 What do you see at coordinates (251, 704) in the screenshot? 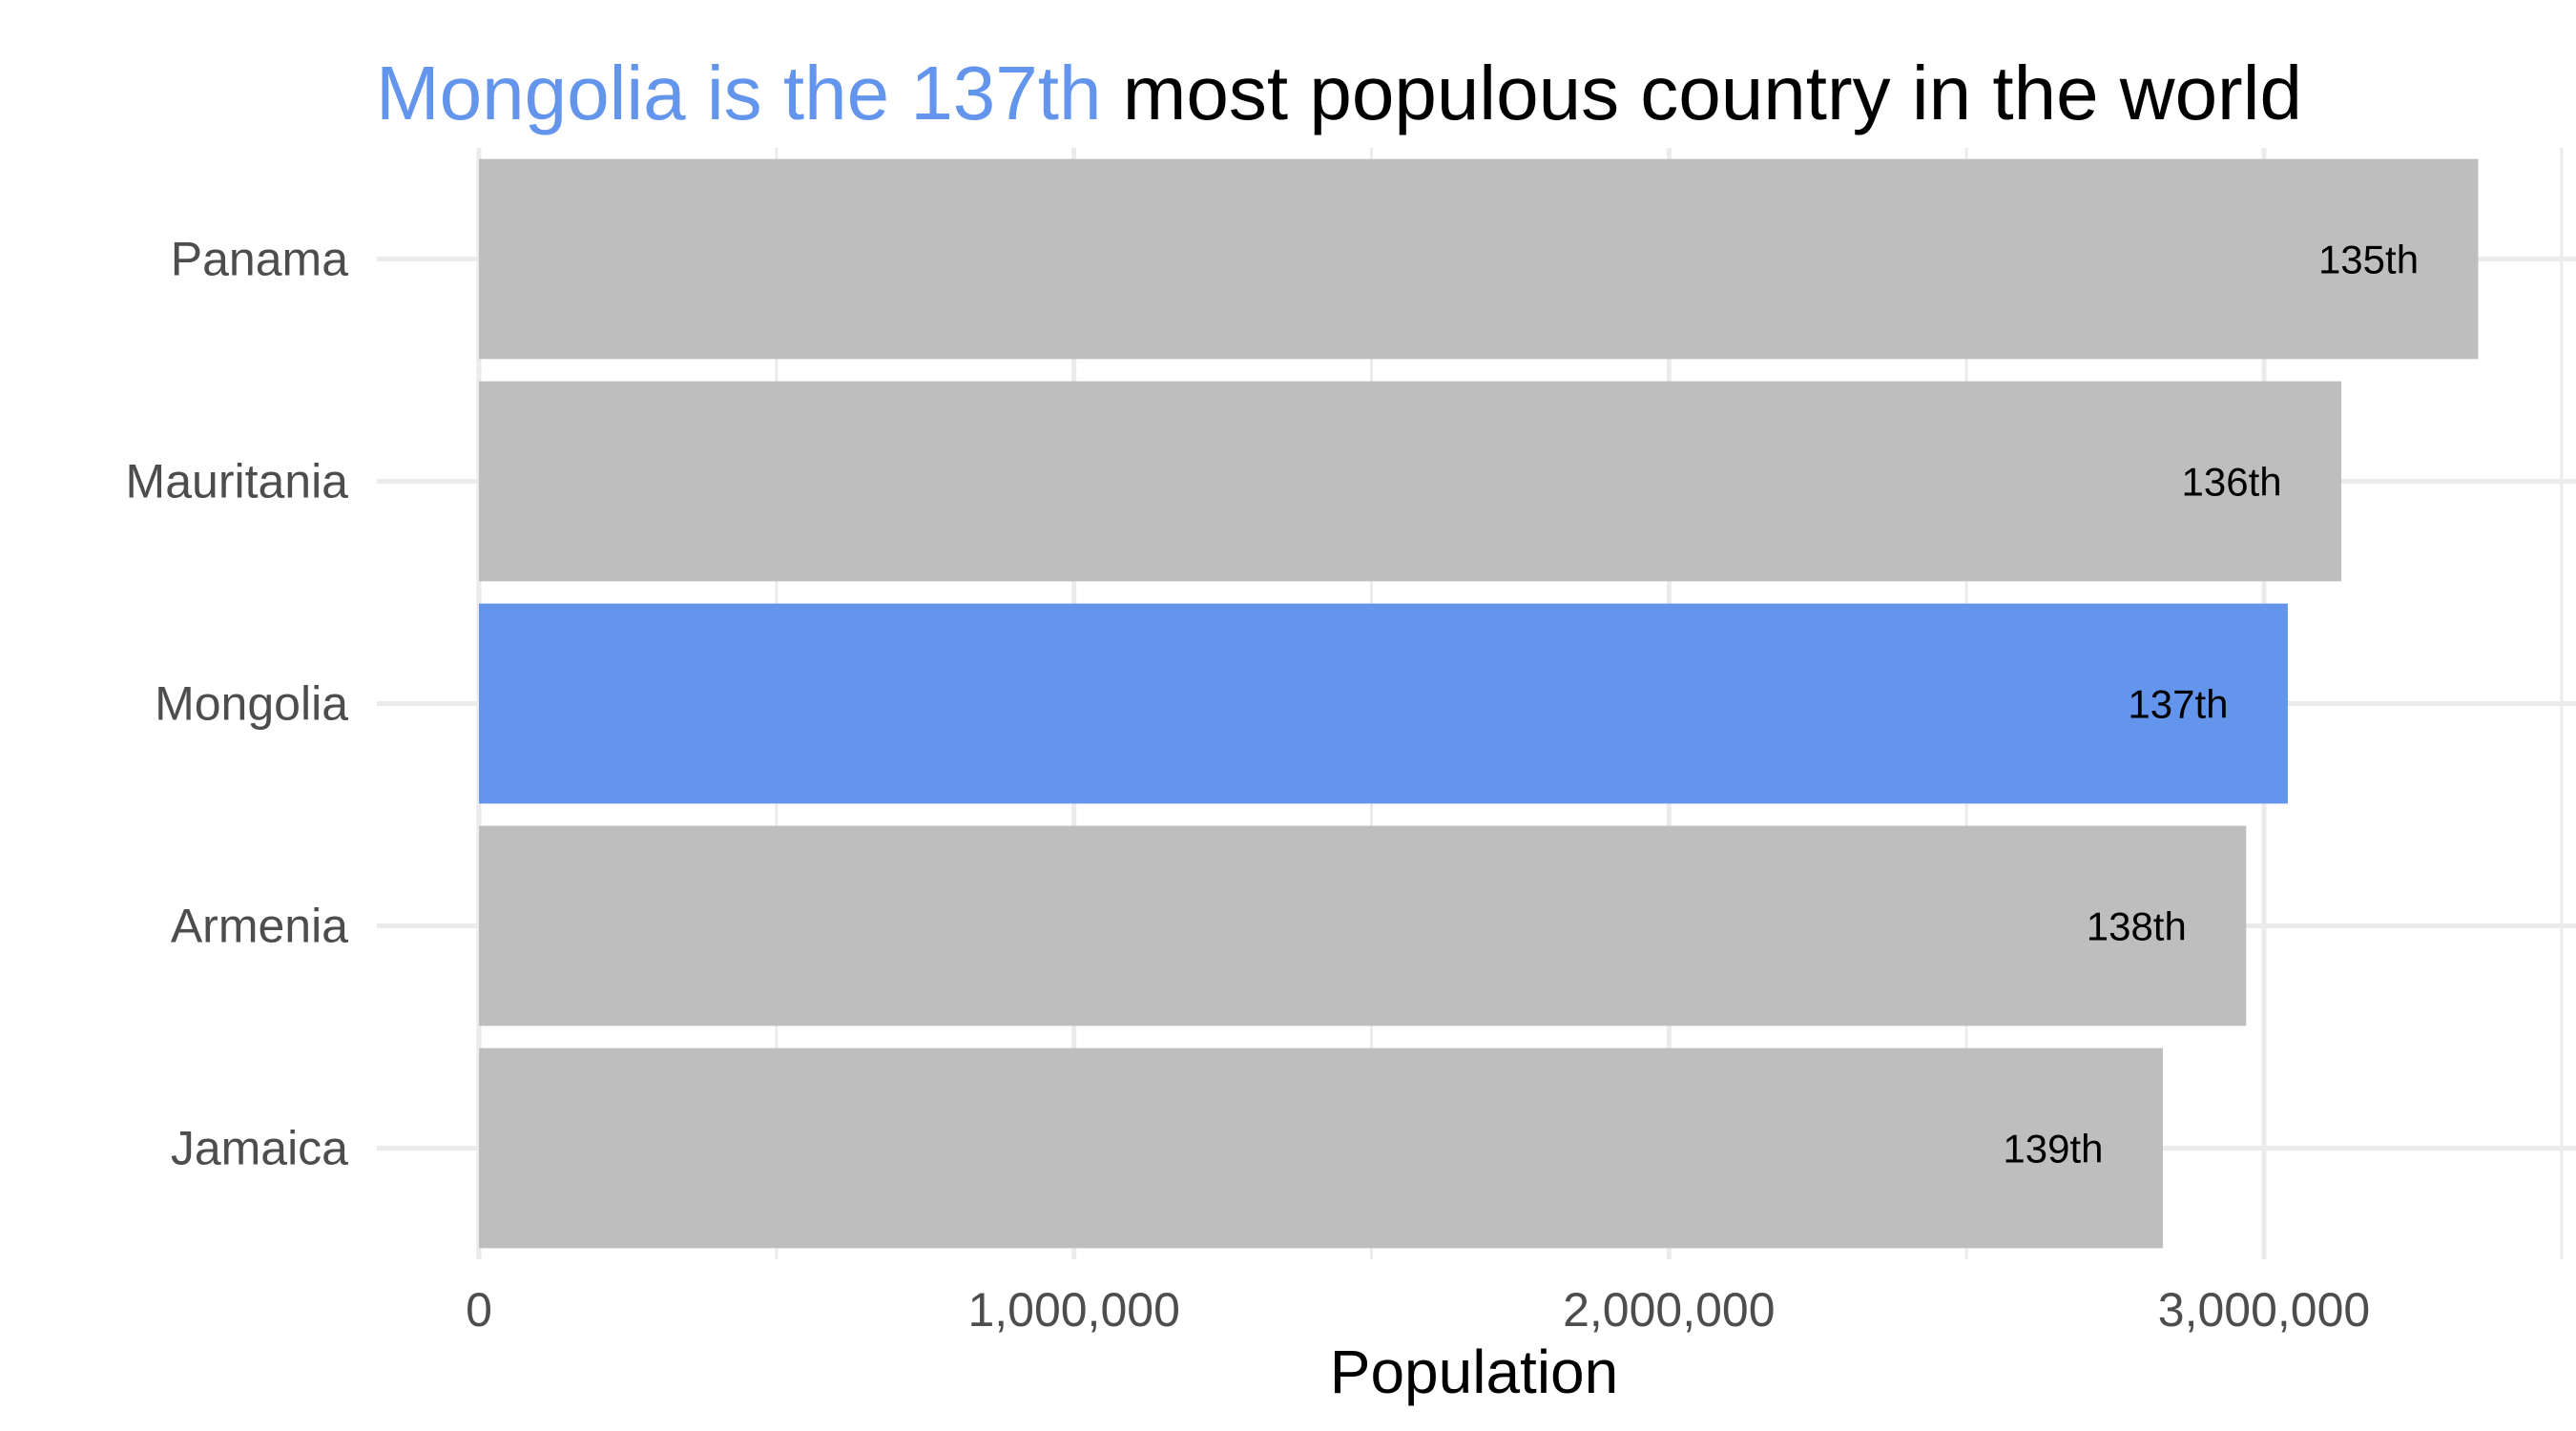
I see `y-tick-label: Mongolia` at bounding box center [251, 704].